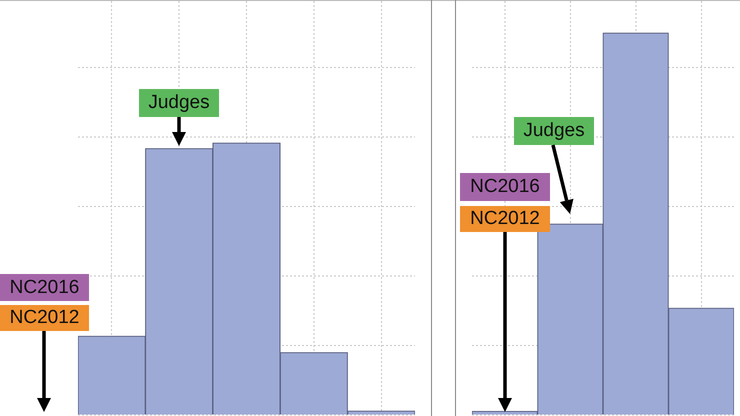  What do you see at coordinates (179, 103) in the screenshot?
I see `text: Judges` at bounding box center [179, 103].